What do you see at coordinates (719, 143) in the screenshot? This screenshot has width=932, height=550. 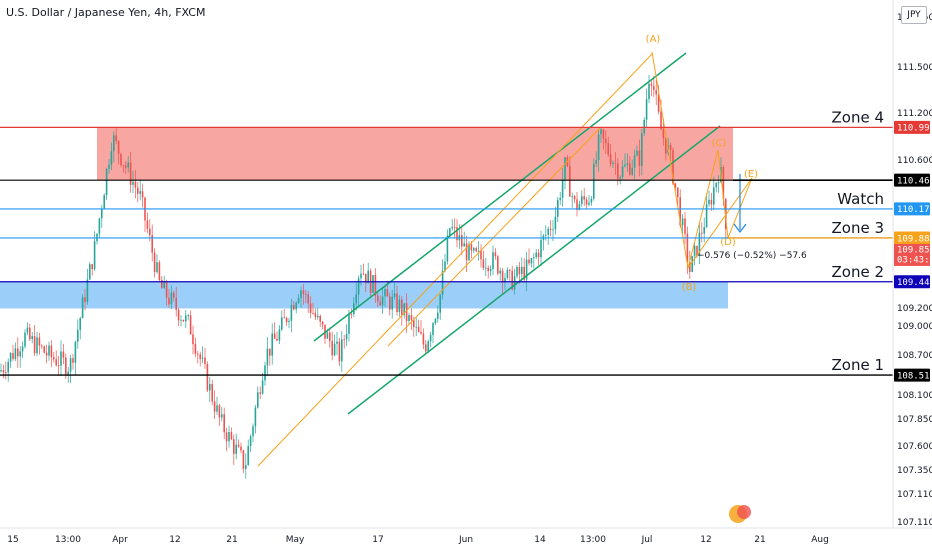 I see `wave-label: (C)` at bounding box center [719, 143].